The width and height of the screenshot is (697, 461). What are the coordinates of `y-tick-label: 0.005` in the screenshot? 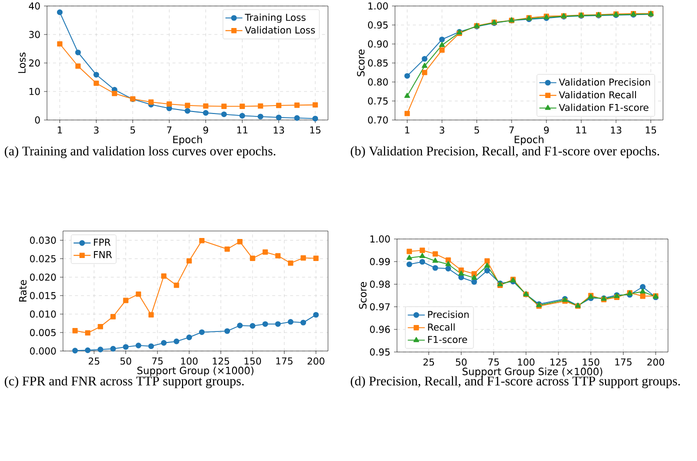 It's located at (43, 332).